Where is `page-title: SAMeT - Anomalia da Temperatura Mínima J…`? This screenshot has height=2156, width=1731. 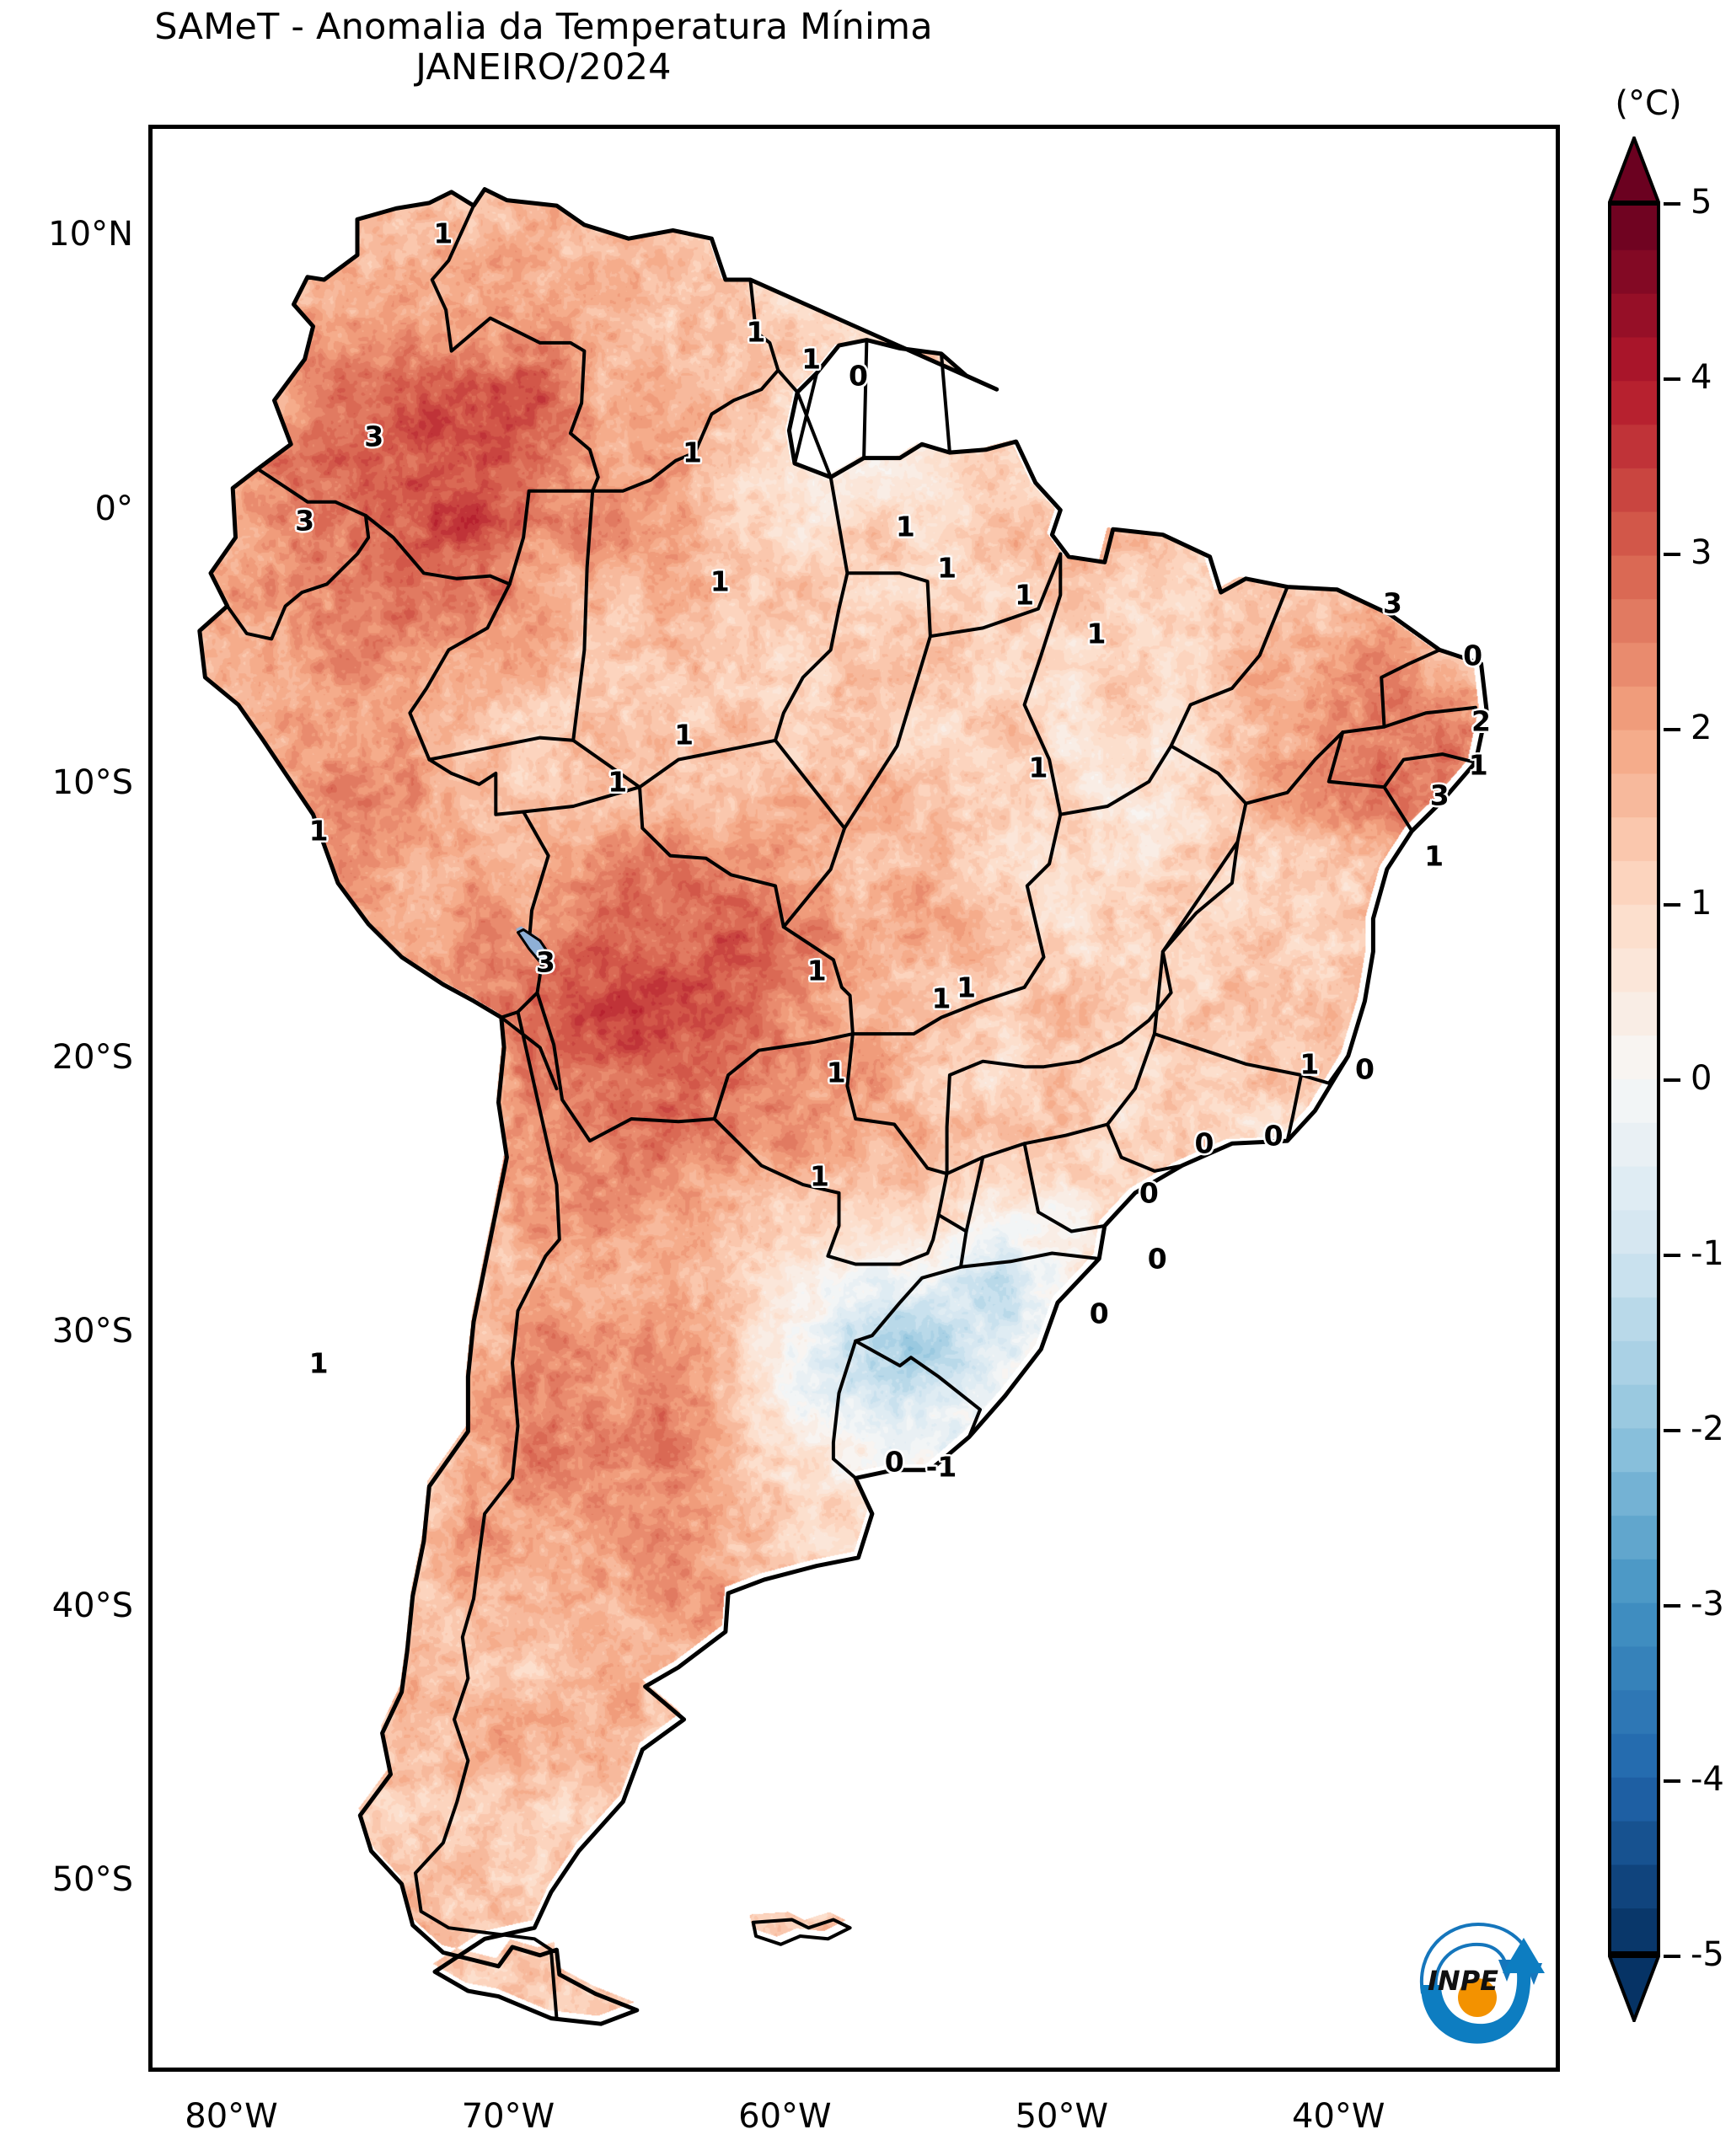 page-title: SAMeT - Anomalia da Temperatura Mínima J… is located at coordinates (543, 47).